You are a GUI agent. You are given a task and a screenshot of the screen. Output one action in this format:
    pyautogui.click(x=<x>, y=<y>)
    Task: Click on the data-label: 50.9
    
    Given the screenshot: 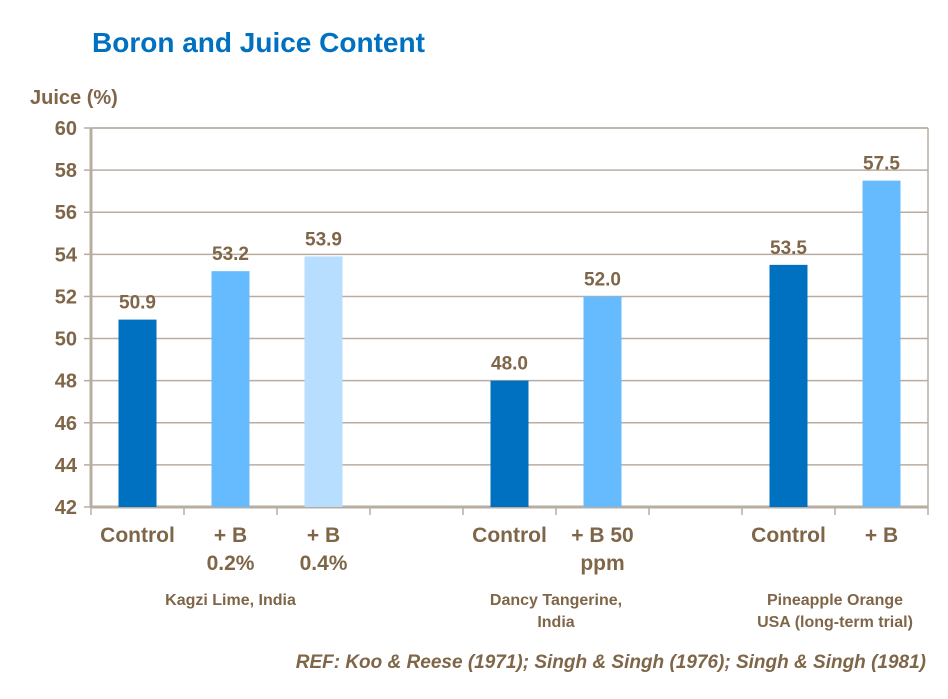 What is the action you would take?
    pyautogui.click(x=137, y=303)
    